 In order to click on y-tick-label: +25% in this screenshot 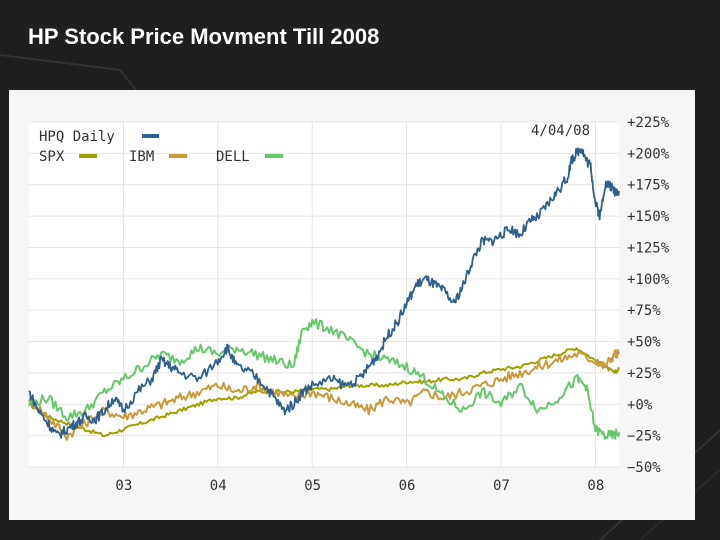, I will do `click(644, 374)`.